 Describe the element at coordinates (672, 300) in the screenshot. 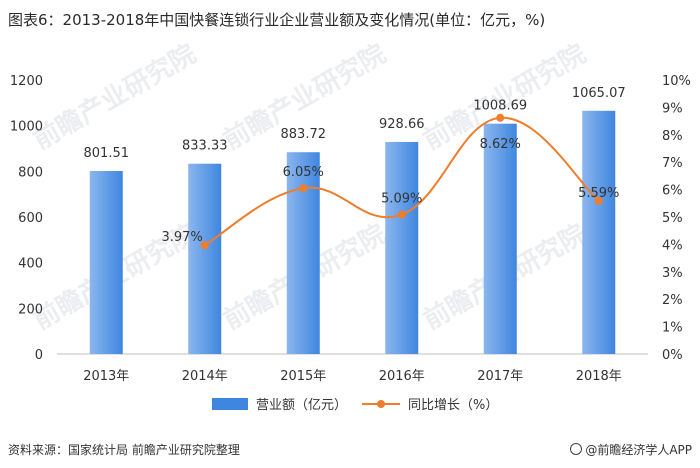

I see `y-right-tick-label: 2%` at that location.